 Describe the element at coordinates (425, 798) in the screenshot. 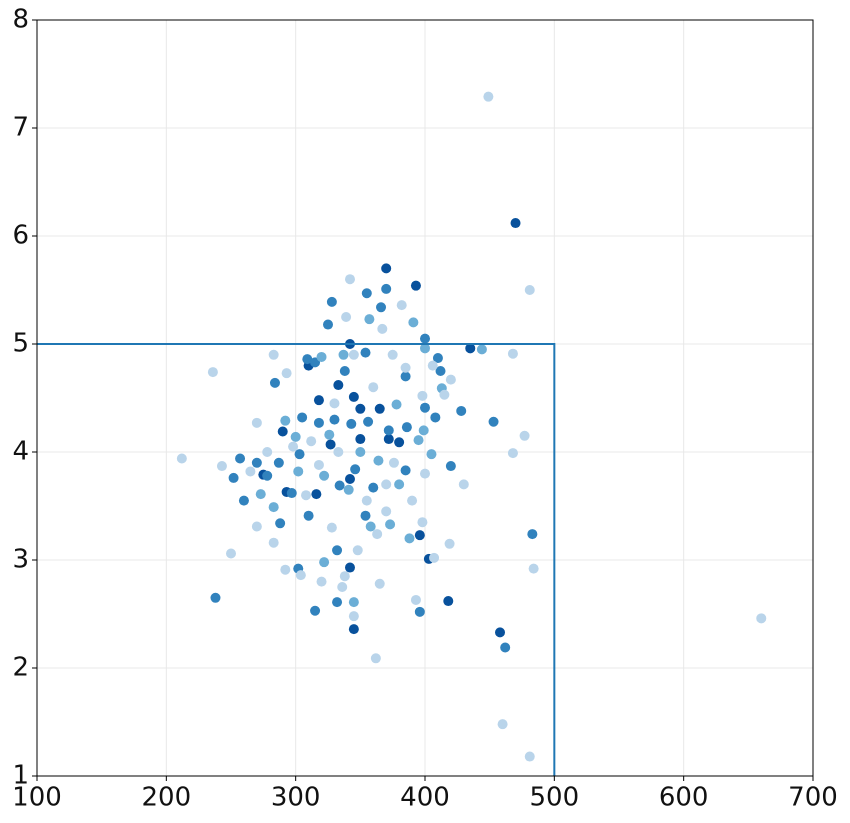

I see `x-tick-label: 400` at that location.